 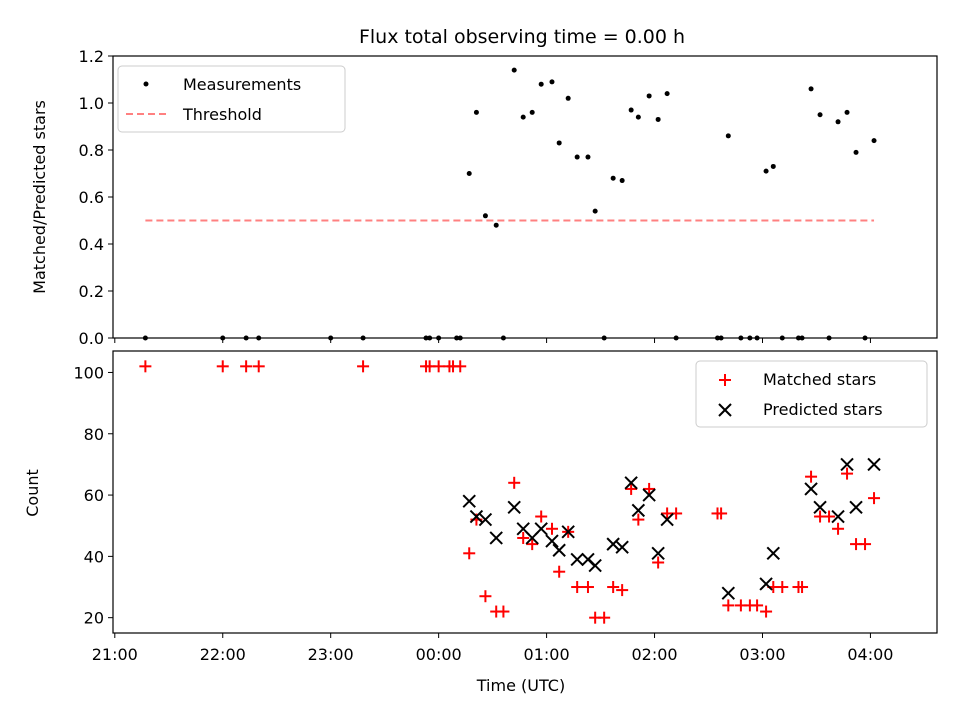 What do you see at coordinates (331, 654) in the screenshot?
I see `bottom-x-tick-label: 23:00` at bounding box center [331, 654].